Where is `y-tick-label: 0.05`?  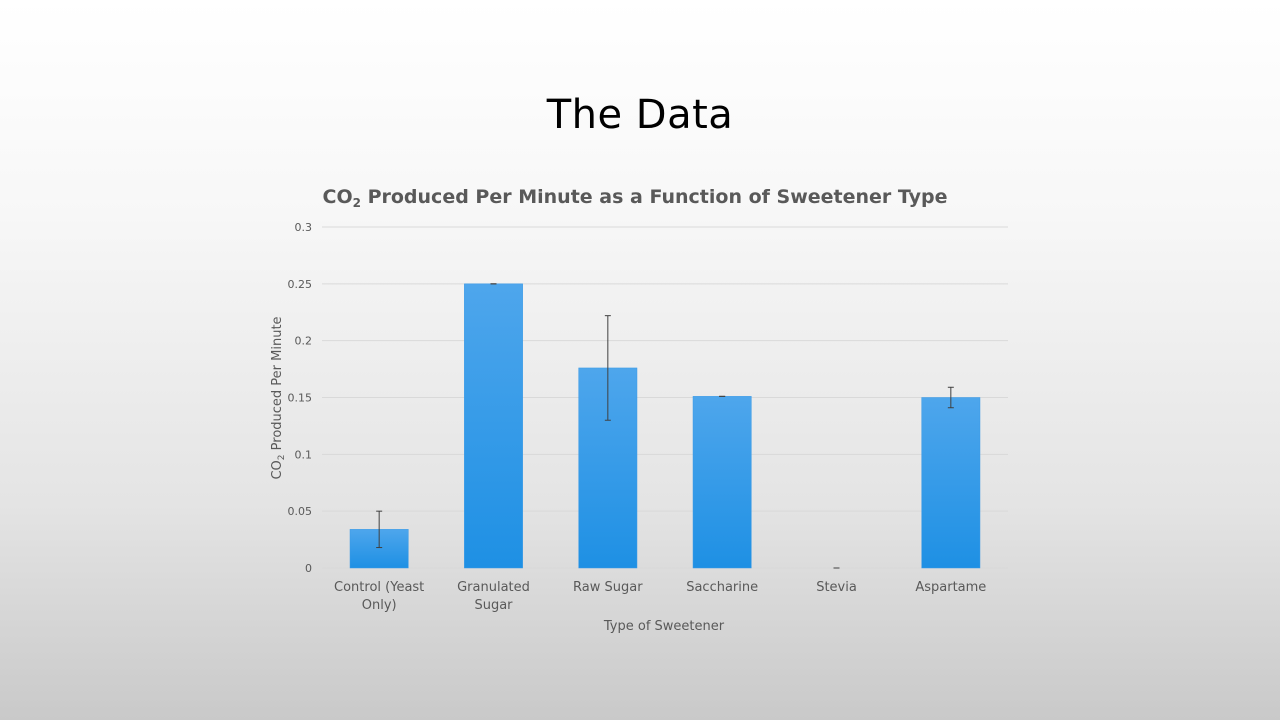 y-tick-label: 0.05 is located at coordinates (300, 511).